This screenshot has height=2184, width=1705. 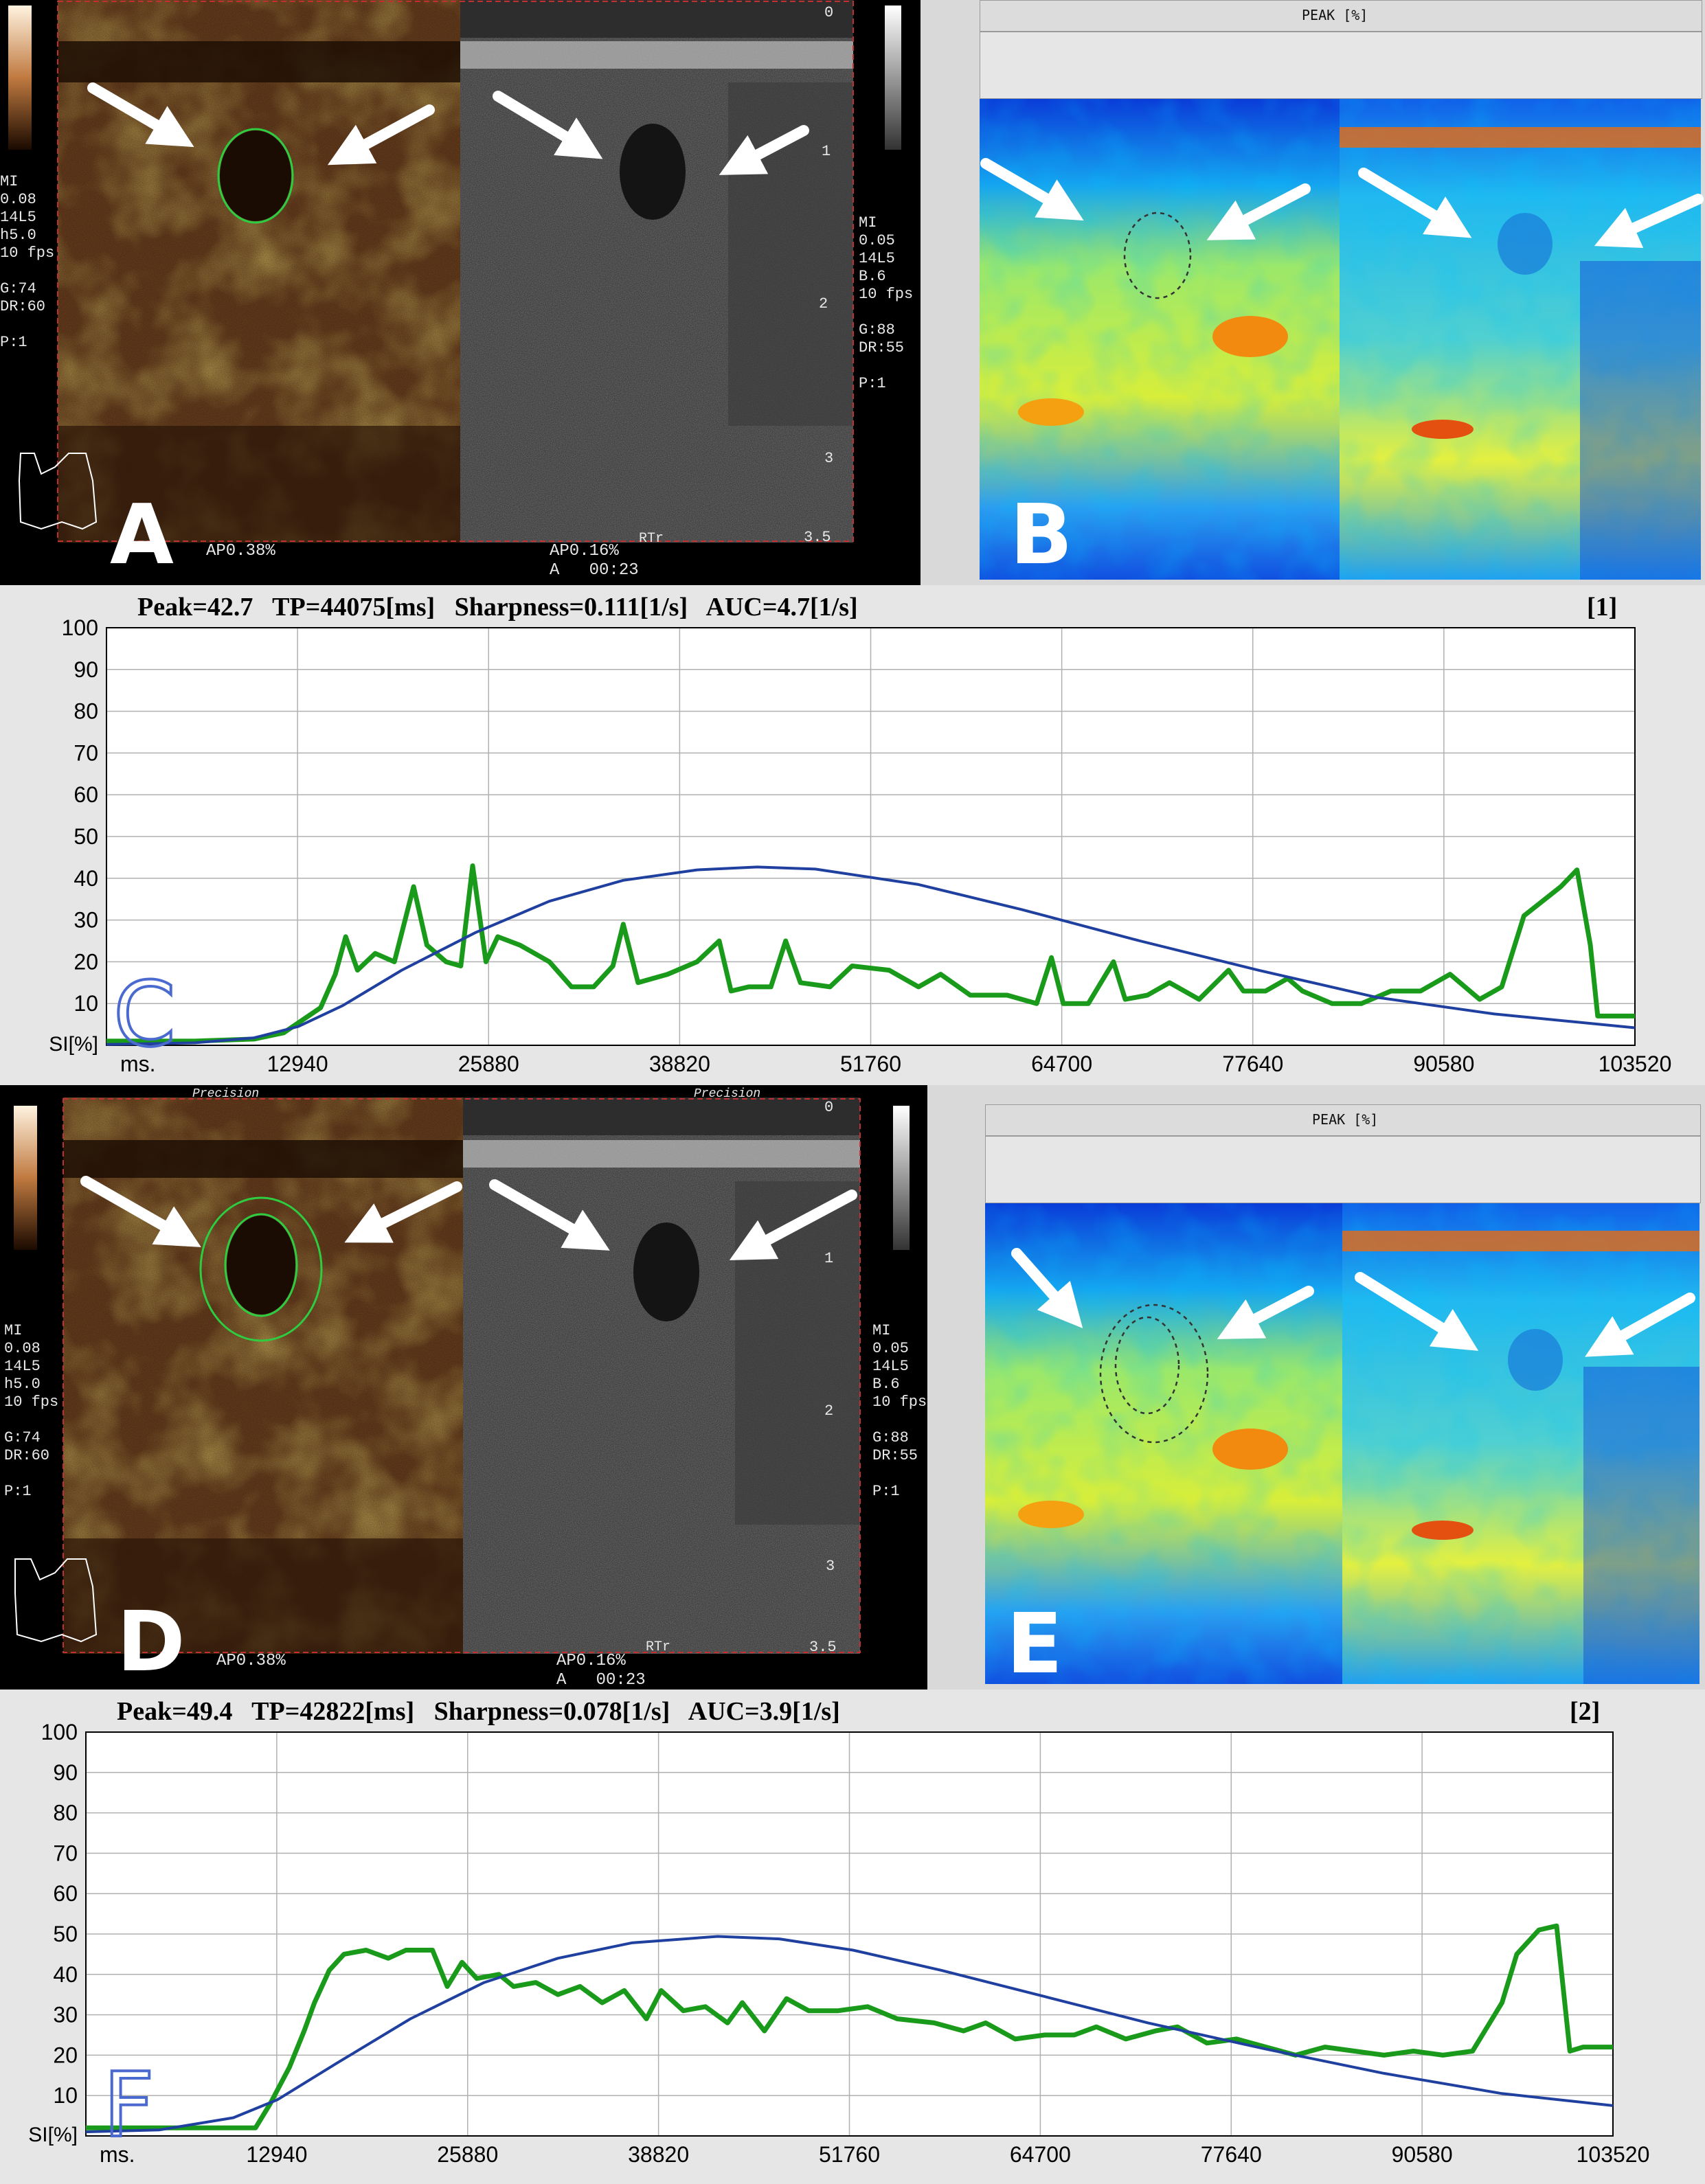 What do you see at coordinates (1422, 2154) in the screenshot?
I see `x-tick-label: 90580` at bounding box center [1422, 2154].